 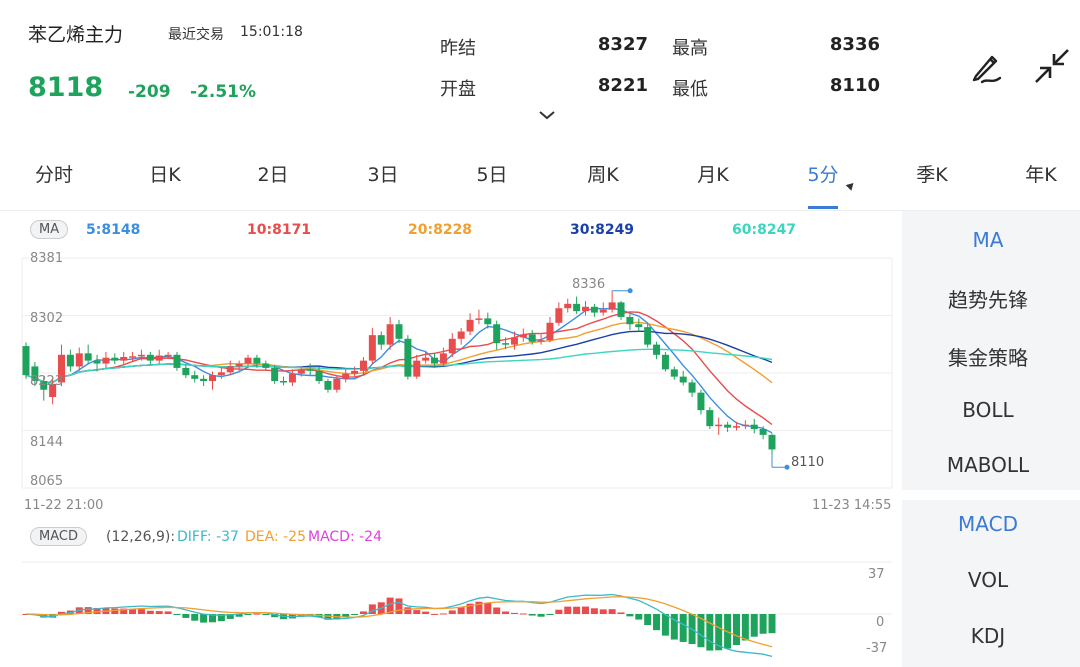 What do you see at coordinates (988, 636) in the screenshot?
I see `indicator-kdj: KDJ` at bounding box center [988, 636].